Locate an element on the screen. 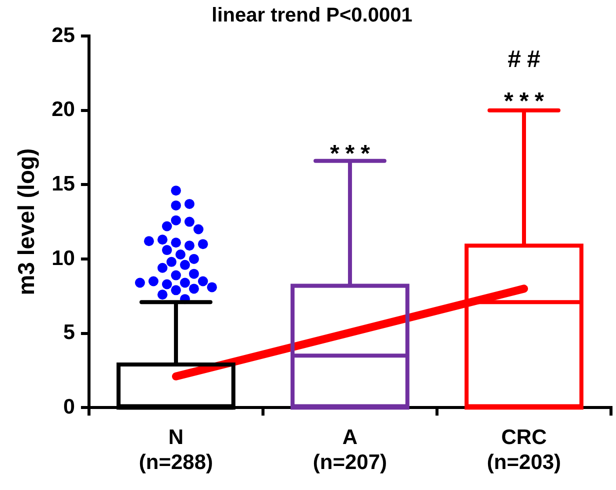 This screenshot has height=490, width=616. y-tick-label: 20 is located at coordinates (63, 110).